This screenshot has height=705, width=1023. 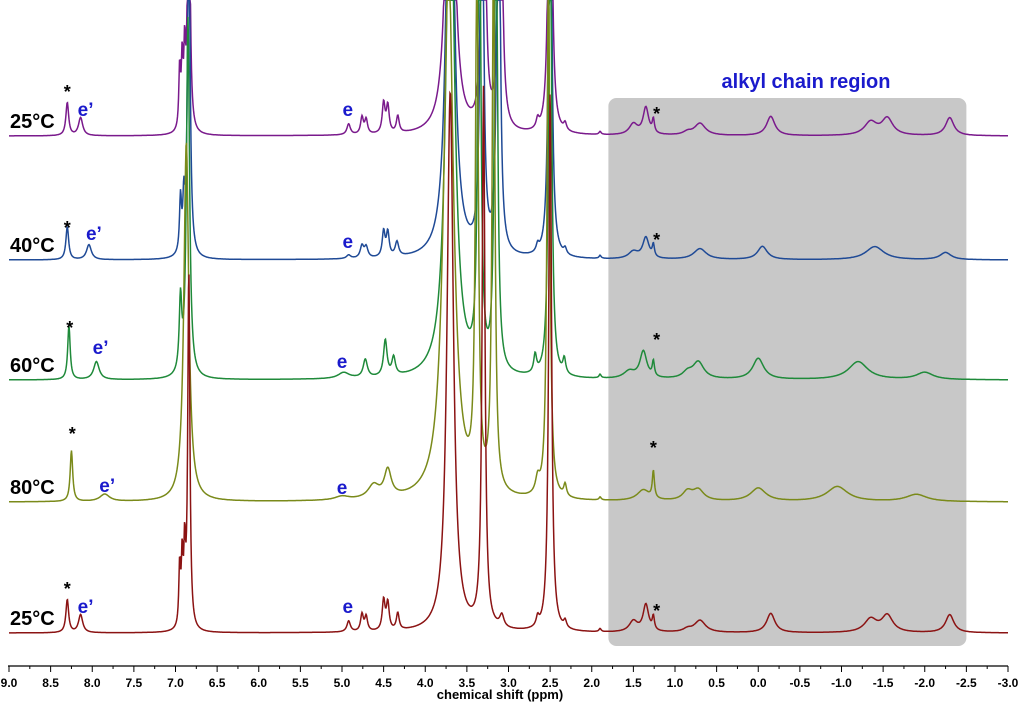 I want to click on x-tick-label: 0.5, so click(x=716, y=683).